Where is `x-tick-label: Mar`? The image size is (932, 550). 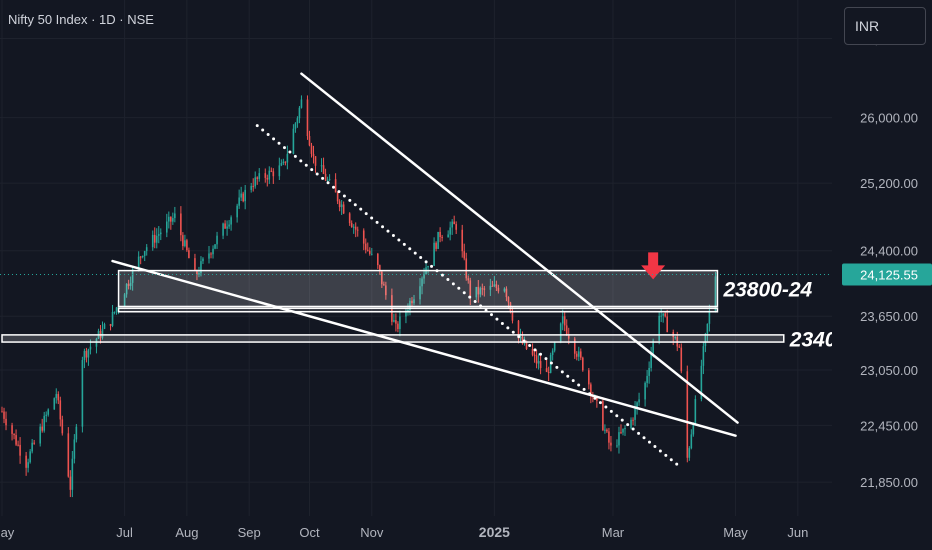 x-tick-label: Mar is located at coordinates (613, 532).